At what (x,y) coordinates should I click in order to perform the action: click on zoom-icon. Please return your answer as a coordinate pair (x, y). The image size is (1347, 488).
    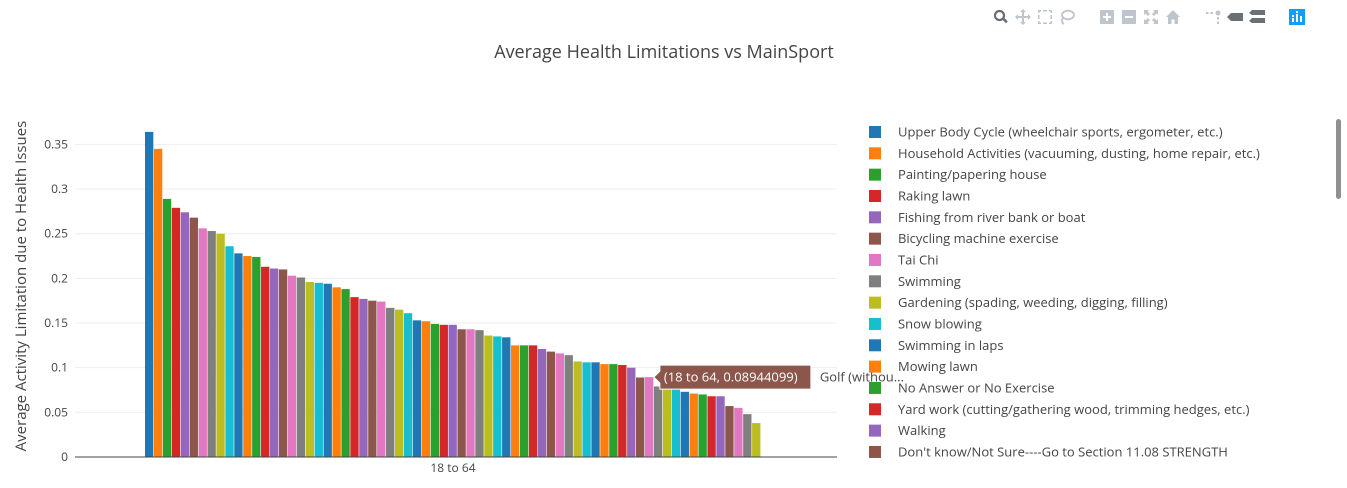
    Looking at the image, I should click on (1001, 17).